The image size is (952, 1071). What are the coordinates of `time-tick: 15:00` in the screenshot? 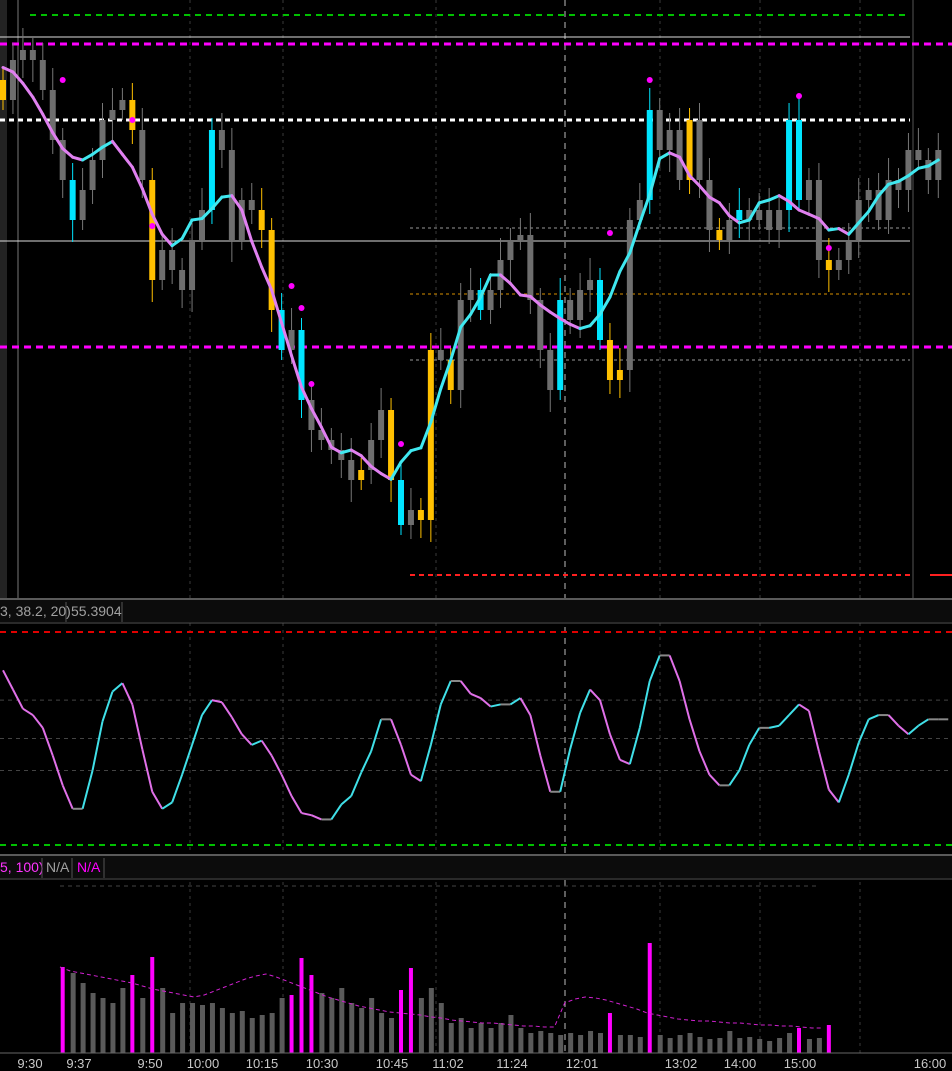 It's located at (800, 1063).